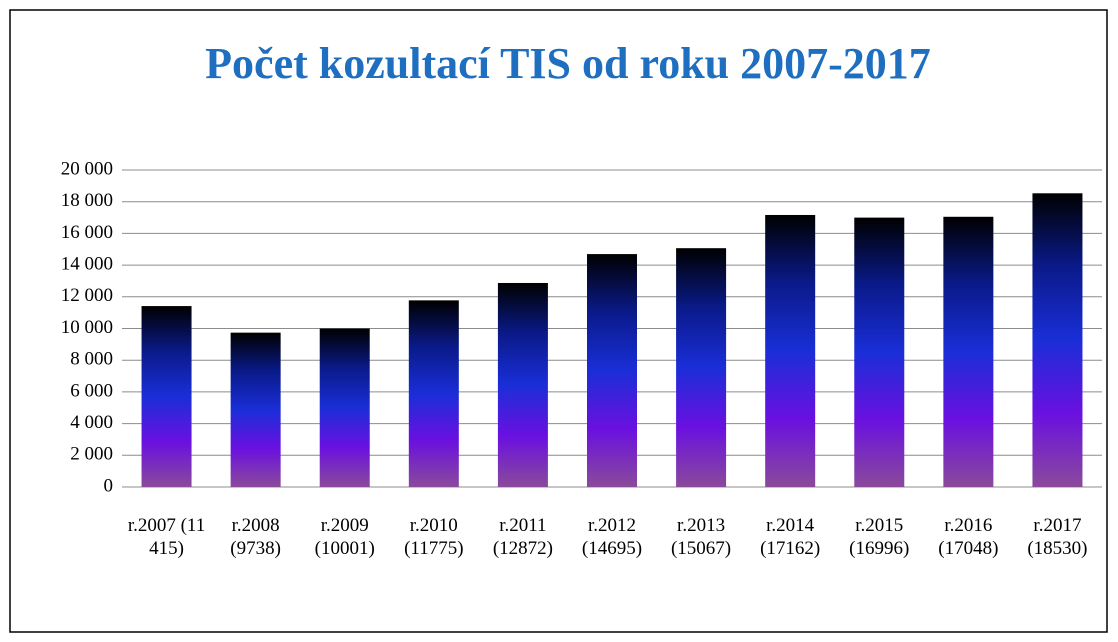 The height and width of the screenshot is (642, 1118). Describe the element at coordinates (87, 200) in the screenshot. I see `y-tick-label: 18 000` at that location.